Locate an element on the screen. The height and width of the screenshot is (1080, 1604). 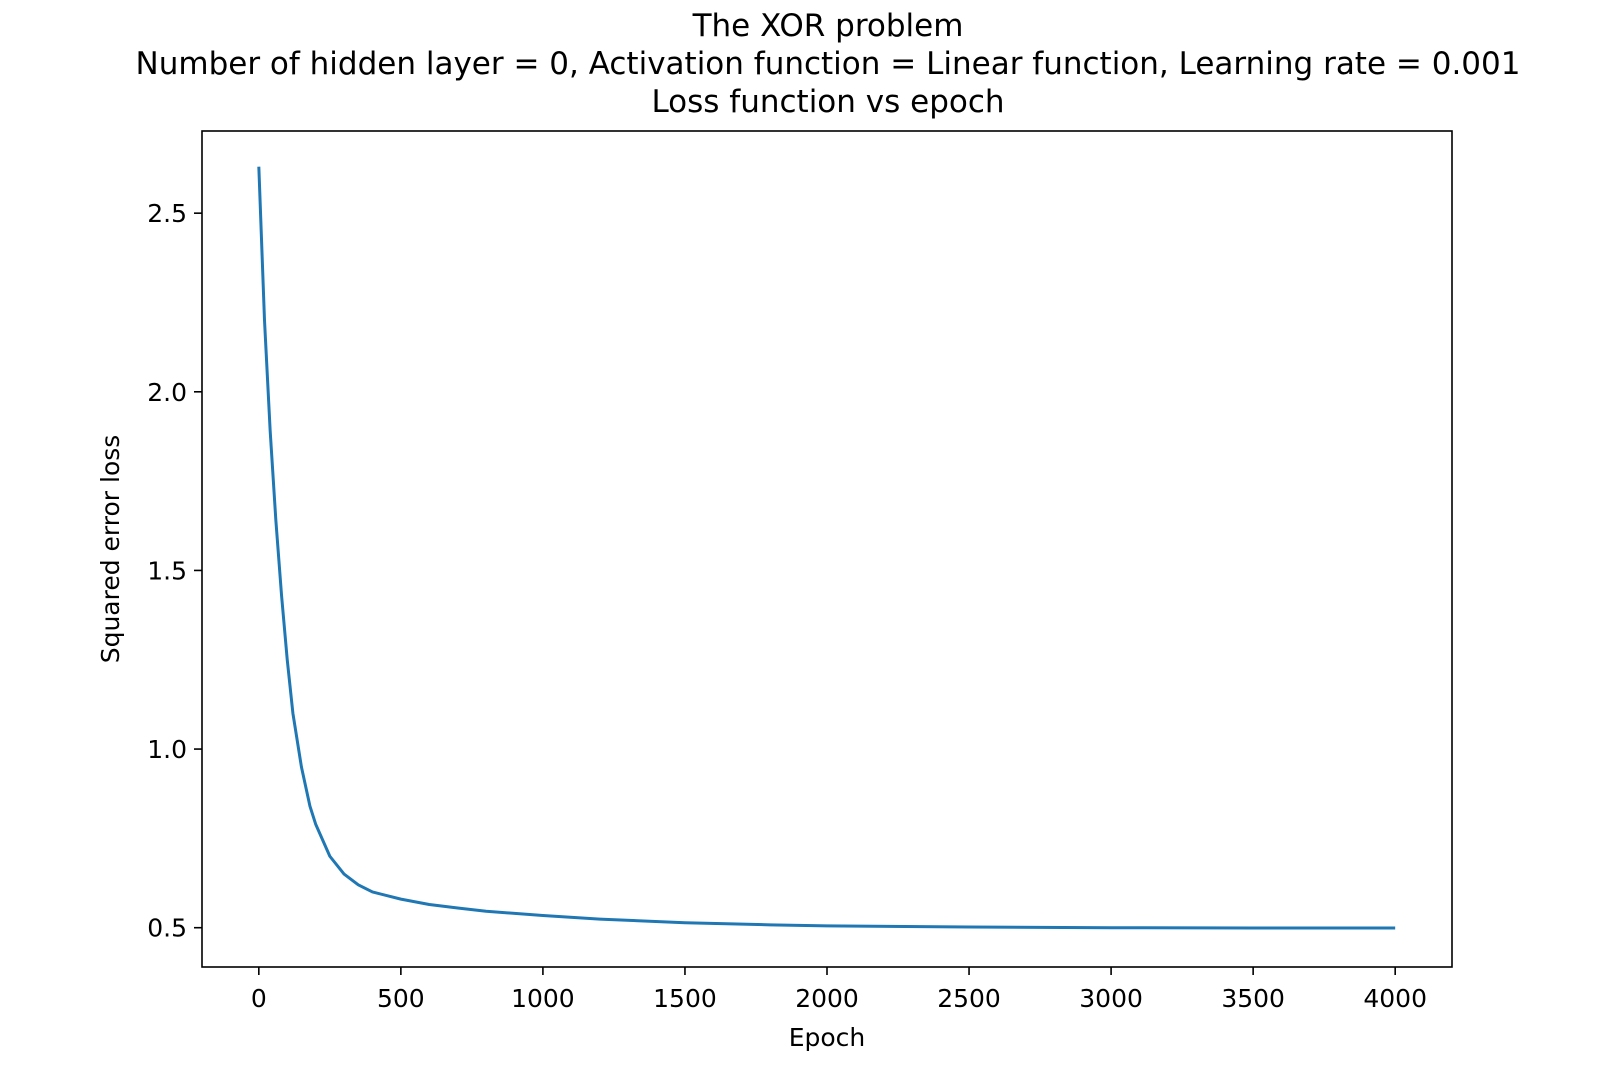
x-tick-label: 2500 is located at coordinates (969, 998).